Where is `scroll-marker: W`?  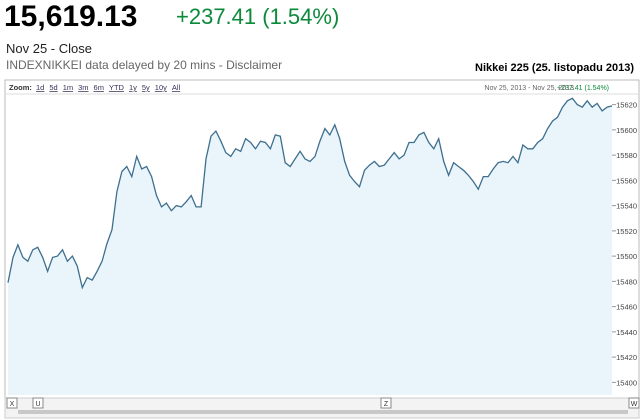 scroll-marker: W is located at coordinates (634, 404).